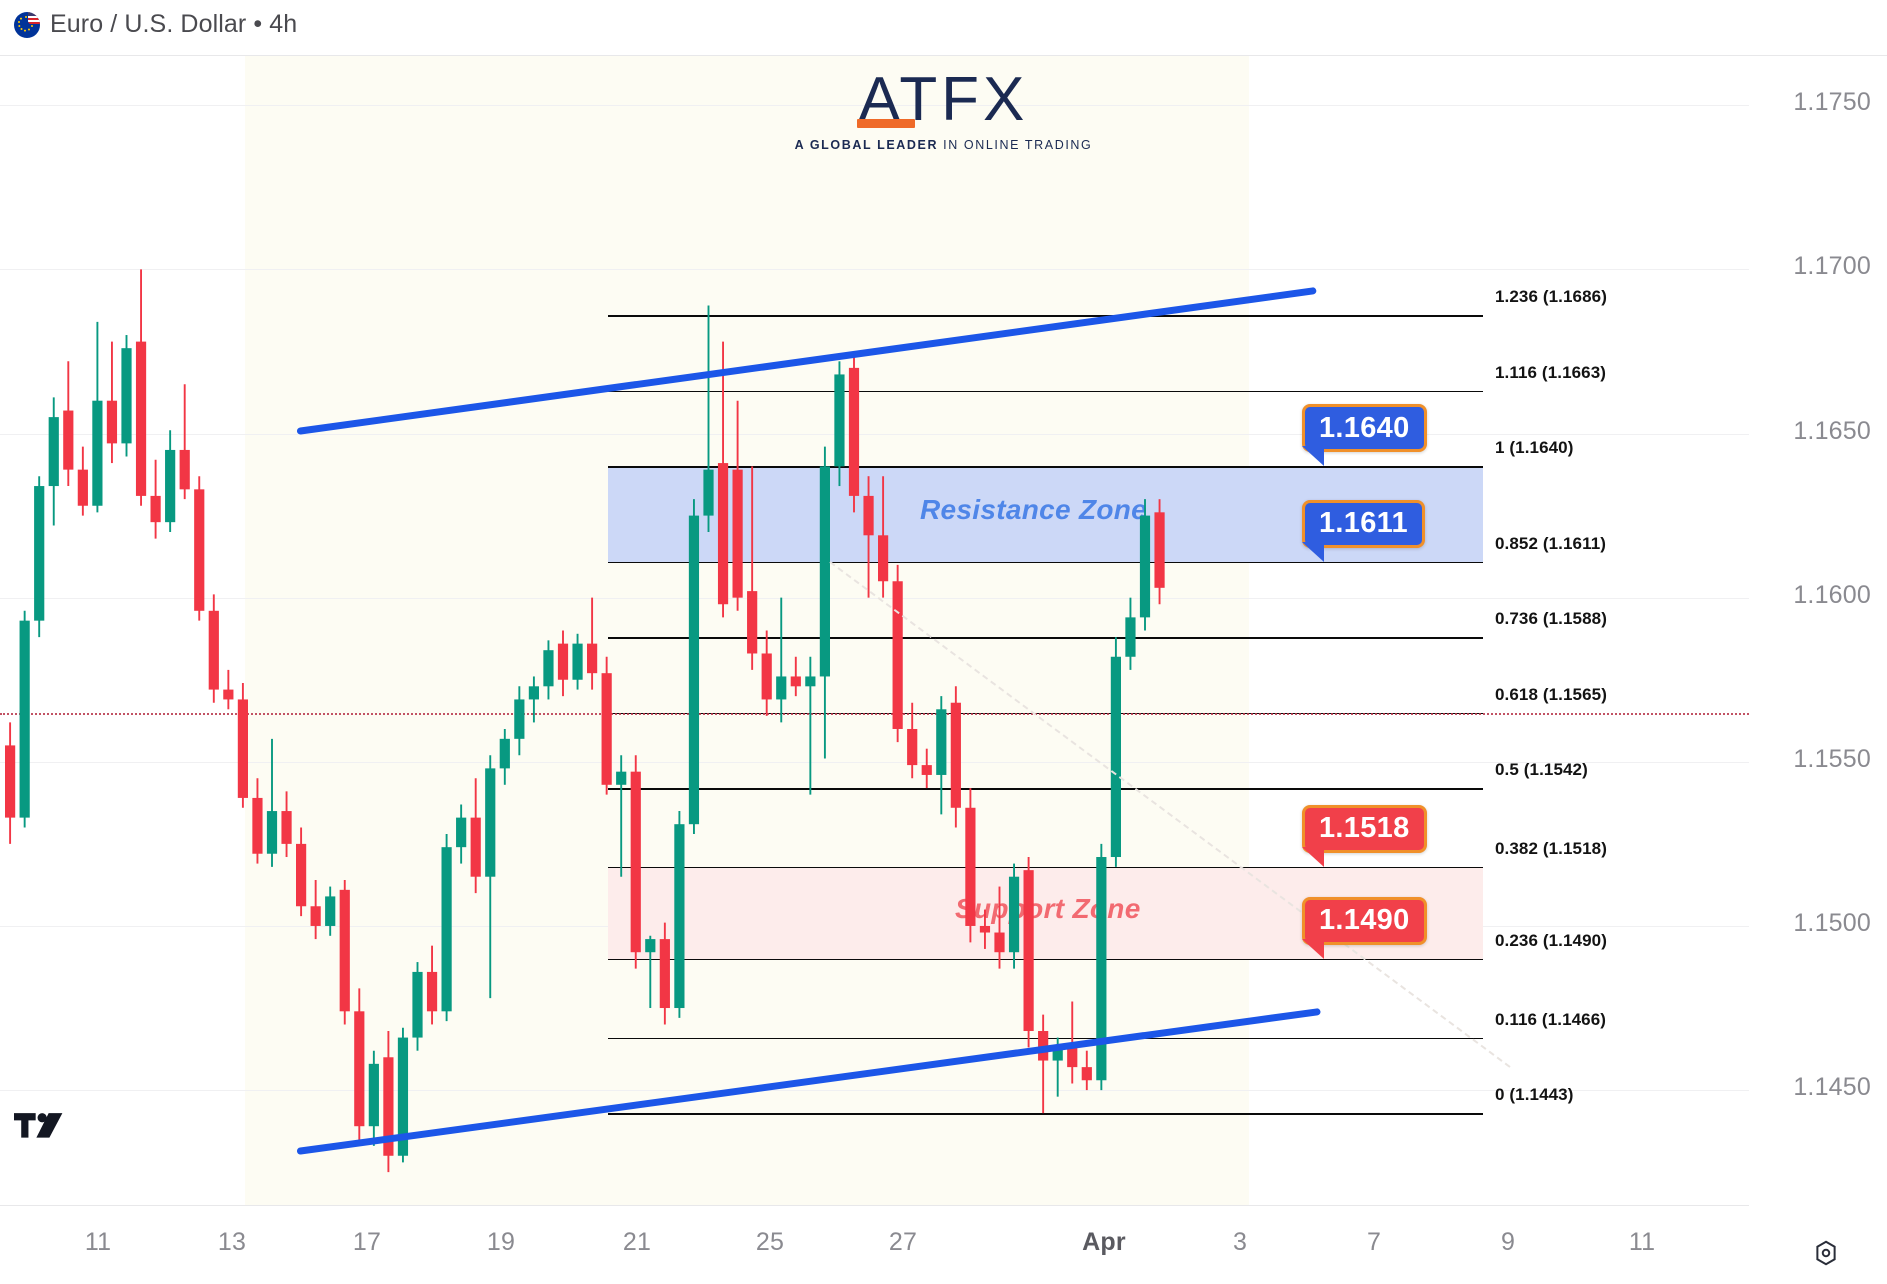 This screenshot has width=1887, height=1284. Describe the element at coordinates (1551, 619) in the screenshot. I see `fib-level-label: 0.736 (1.1588)` at that location.